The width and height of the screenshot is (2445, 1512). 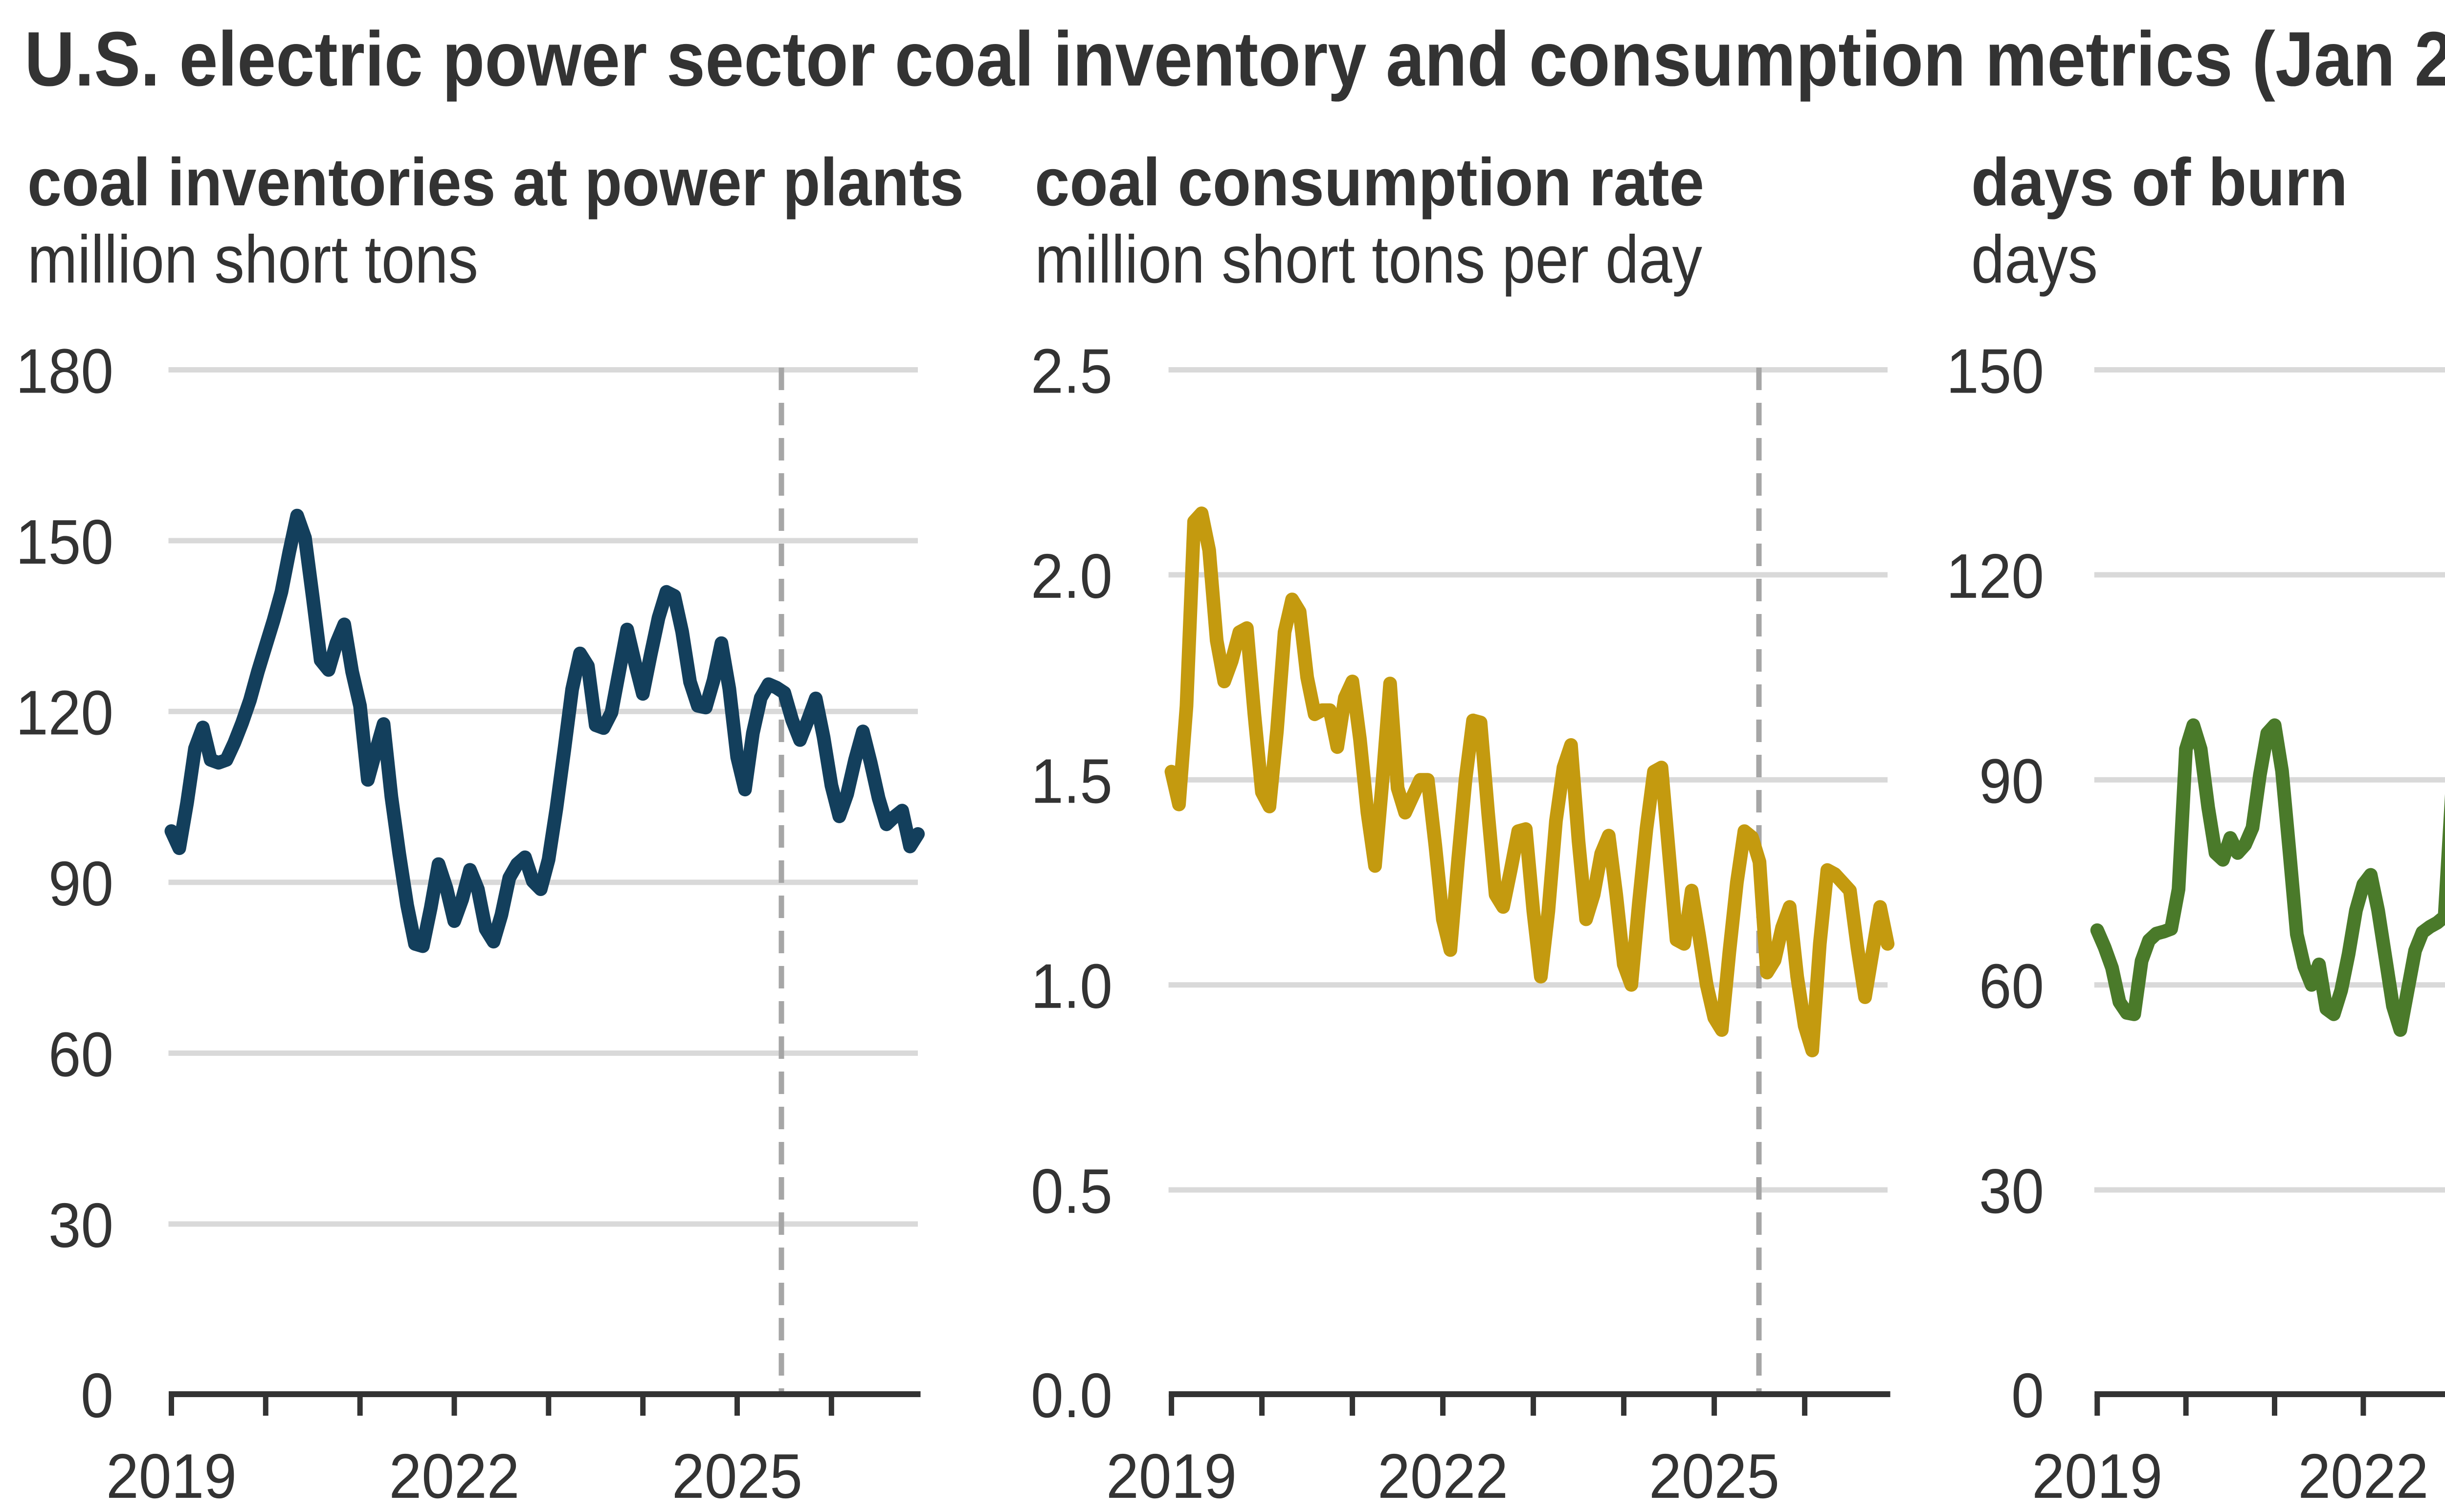 I want to click on svg-text: days of burn, so click(x=2159, y=182).